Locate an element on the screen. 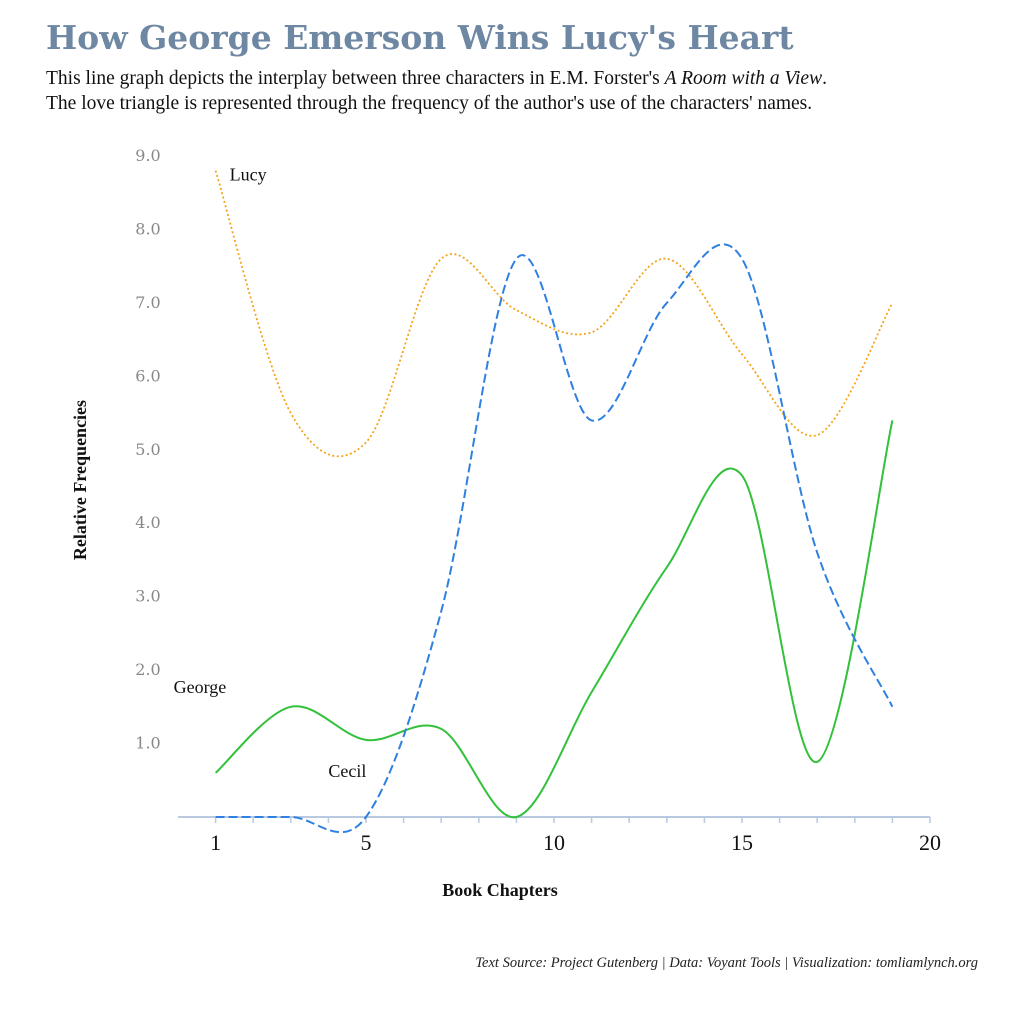 The width and height of the screenshot is (1024, 1024). x-axis: 1 5 10 15 20 is located at coordinates (559, 835).